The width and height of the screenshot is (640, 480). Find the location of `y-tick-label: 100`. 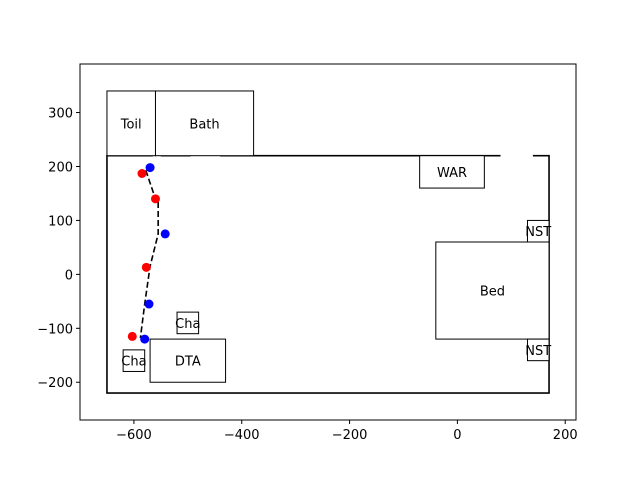

y-tick-label: 100 is located at coordinates (60, 221).